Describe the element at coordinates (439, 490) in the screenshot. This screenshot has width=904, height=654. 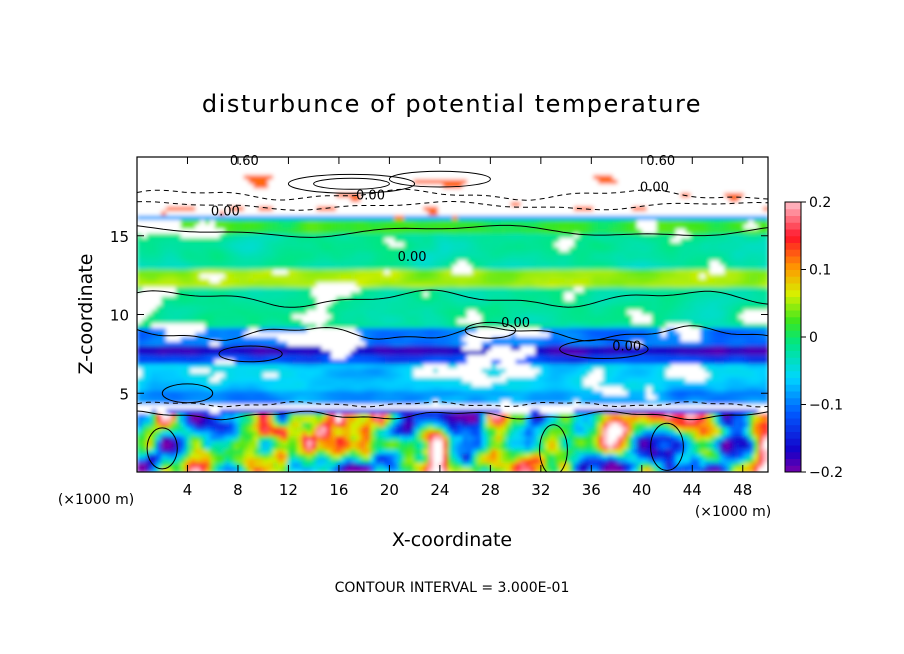
I see `x-tick-label: 24` at that location.